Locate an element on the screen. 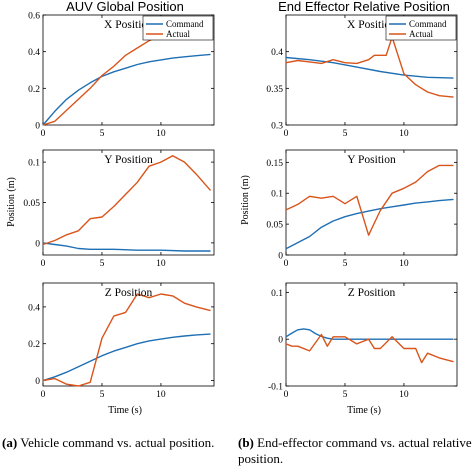  right-column-title: End Effector Relative Position is located at coordinates (364, 7).